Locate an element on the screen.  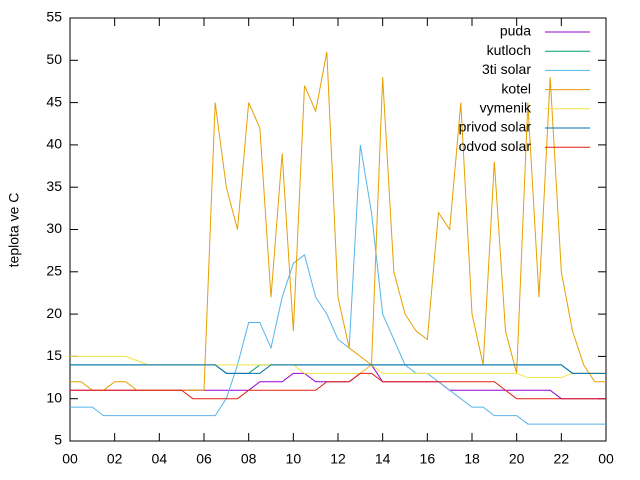
y-tick-label: 45 is located at coordinates (54, 101).